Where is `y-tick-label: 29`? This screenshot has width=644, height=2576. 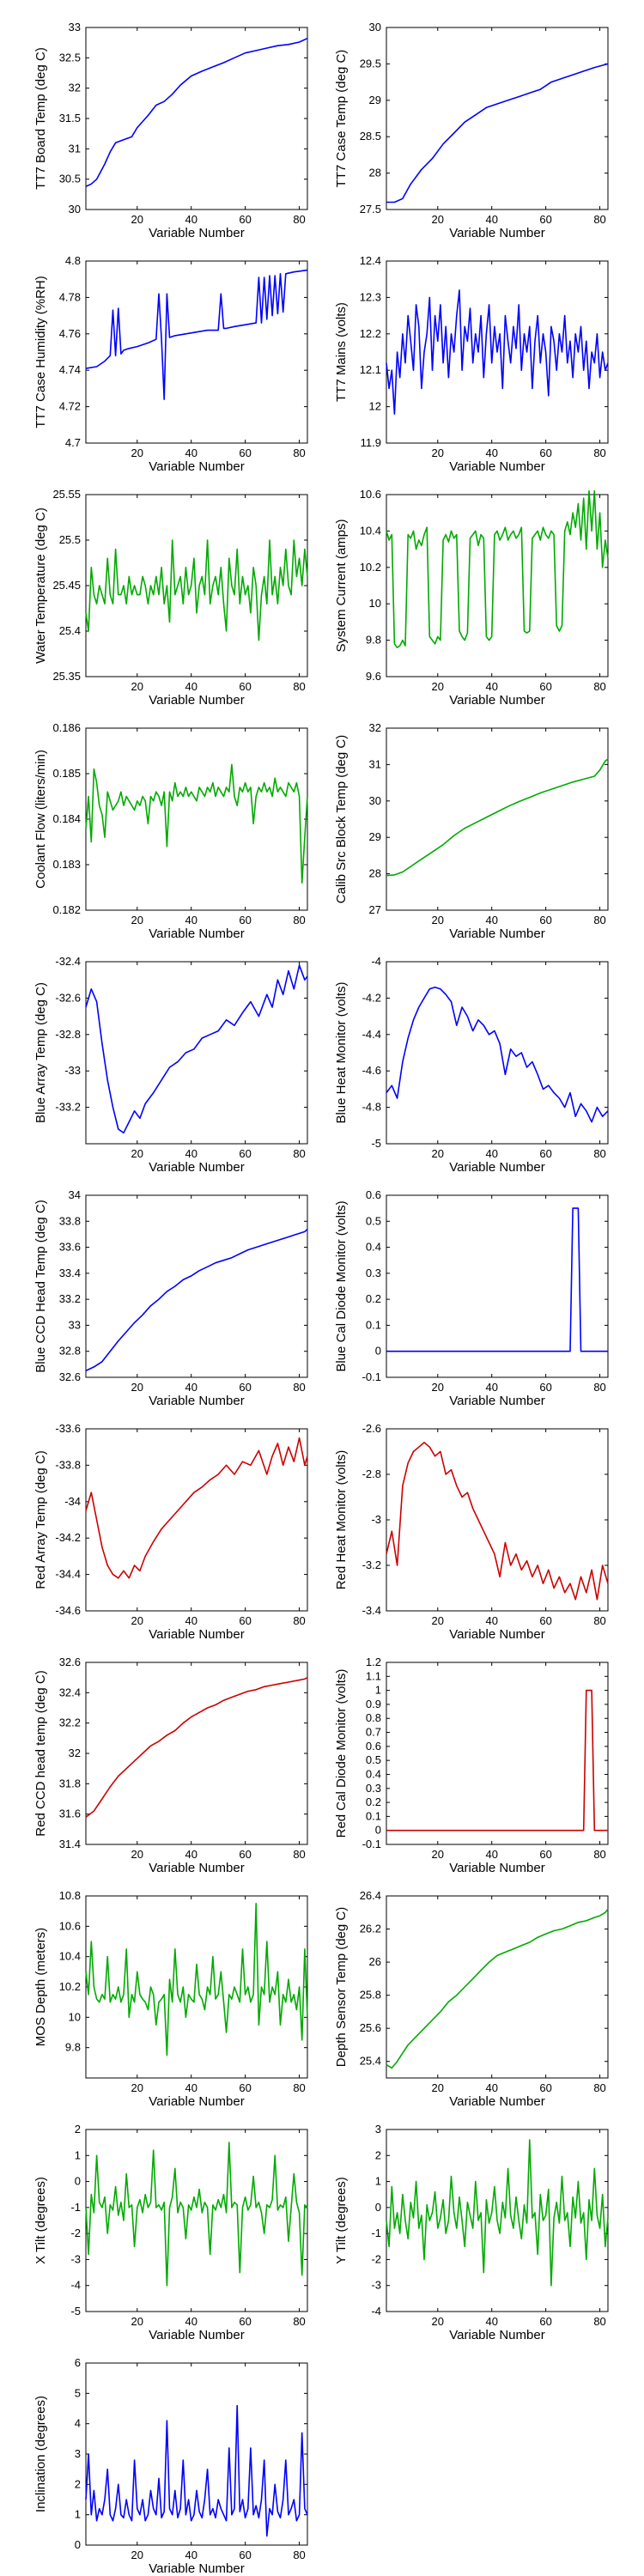 y-tick-label: 29 is located at coordinates (375, 100).